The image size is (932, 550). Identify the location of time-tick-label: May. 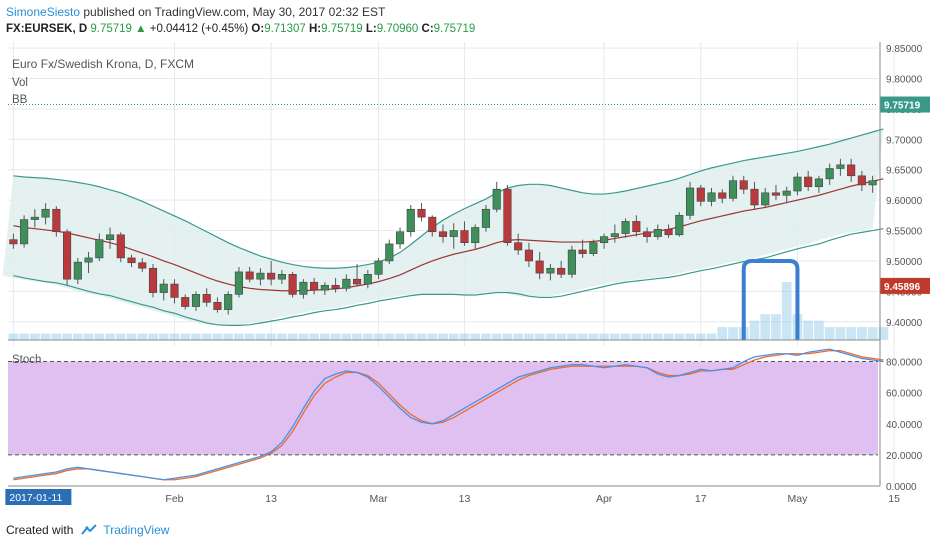
(798, 499).